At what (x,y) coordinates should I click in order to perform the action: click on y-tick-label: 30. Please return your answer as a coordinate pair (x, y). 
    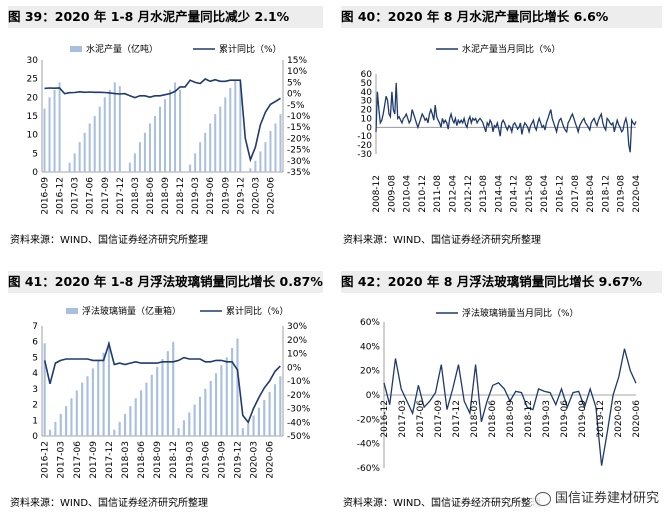
    Looking at the image, I should click on (367, 102).